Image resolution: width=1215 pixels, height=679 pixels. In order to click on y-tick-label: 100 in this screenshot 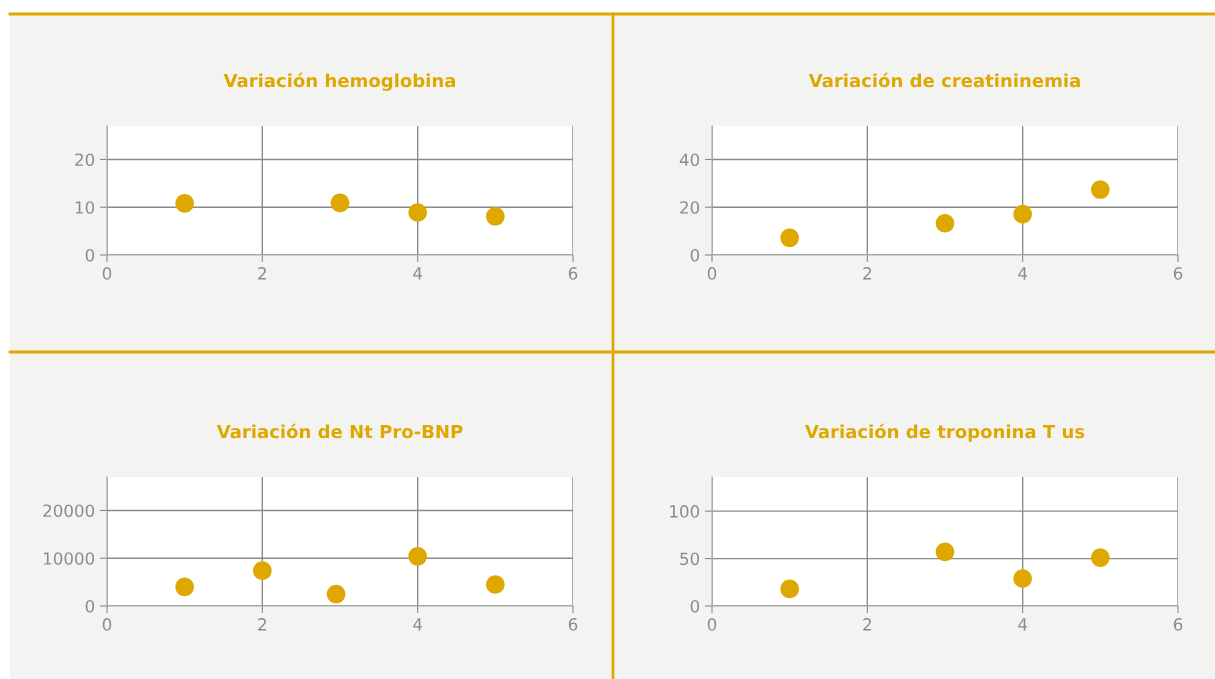, I will do `click(685, 511)`.